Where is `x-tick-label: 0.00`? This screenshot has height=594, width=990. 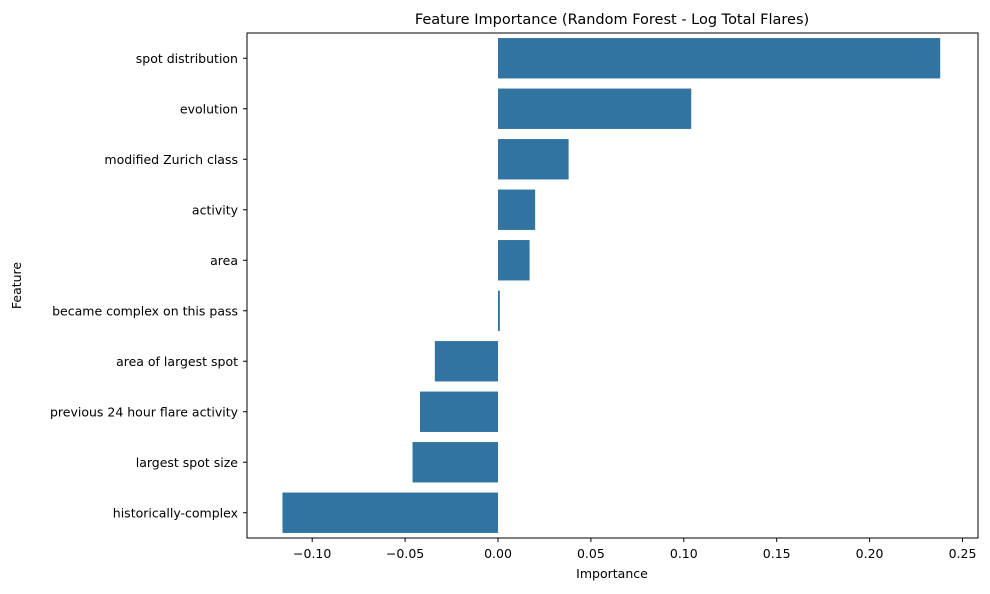 x-tick-label: 0.00 is located at coordinates (498, 553).